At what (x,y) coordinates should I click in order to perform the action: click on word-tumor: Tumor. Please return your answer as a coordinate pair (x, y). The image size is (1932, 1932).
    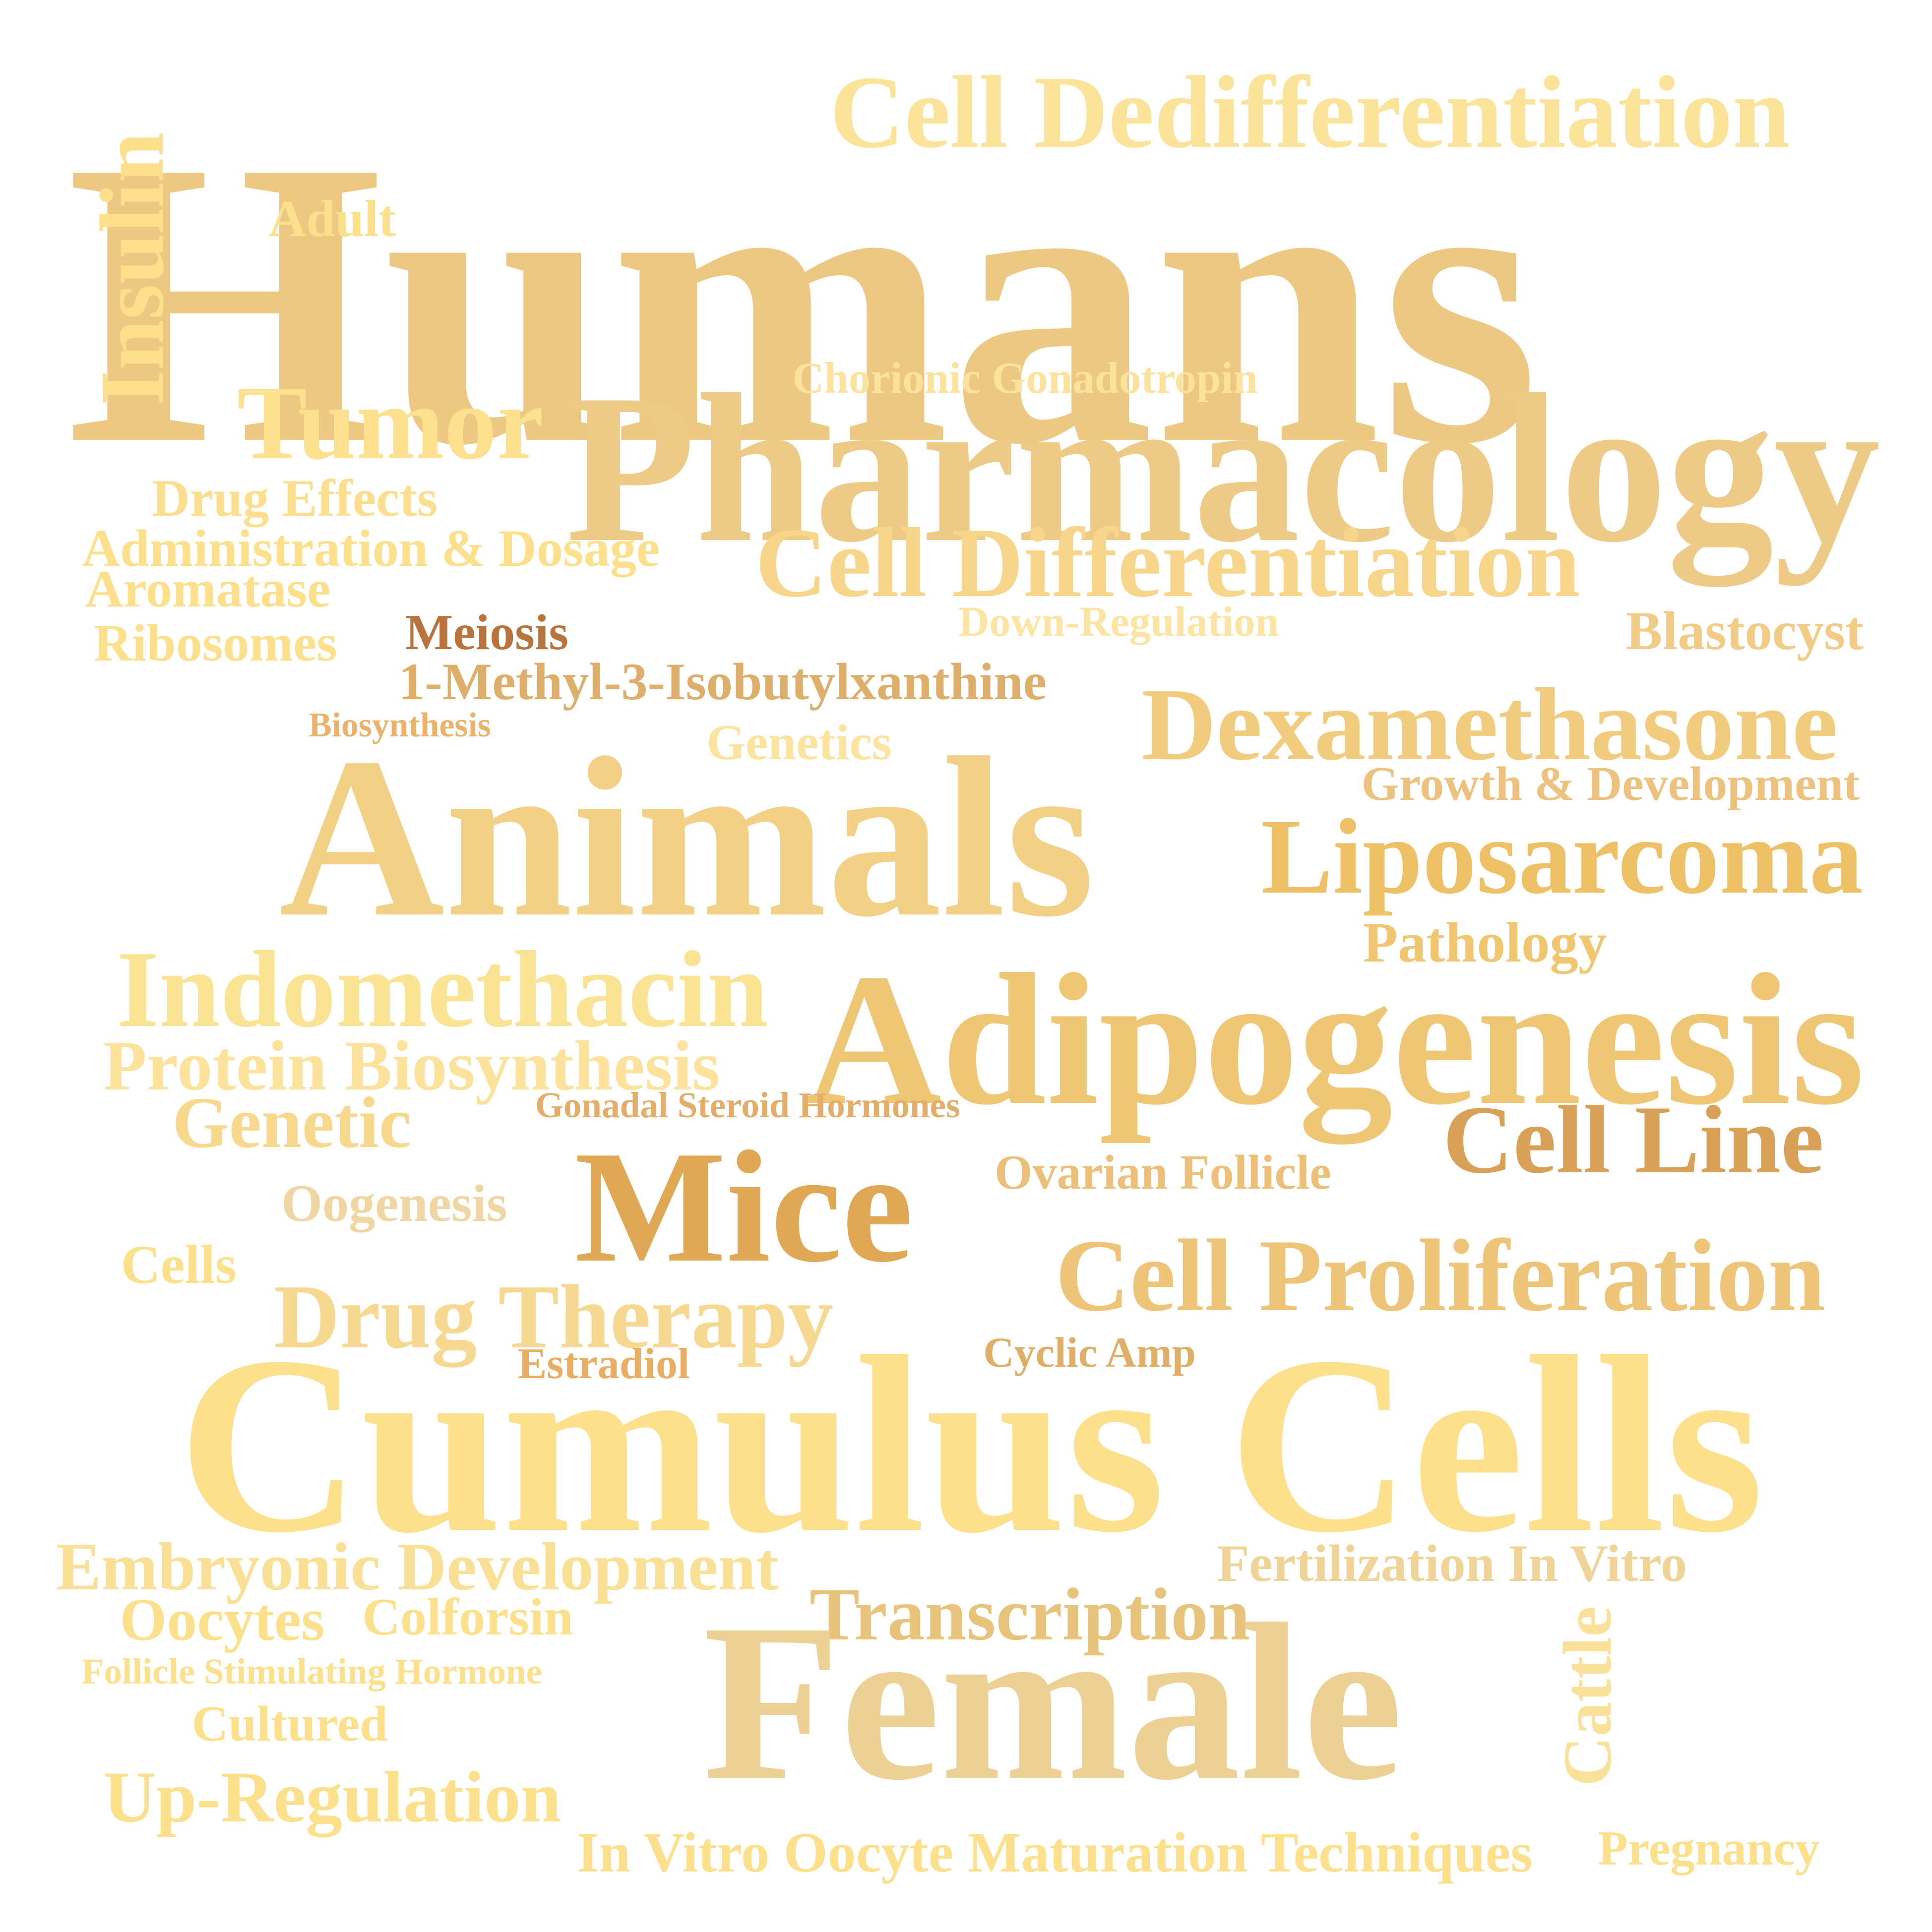
    Looking at the image, I should click on (391, 422).